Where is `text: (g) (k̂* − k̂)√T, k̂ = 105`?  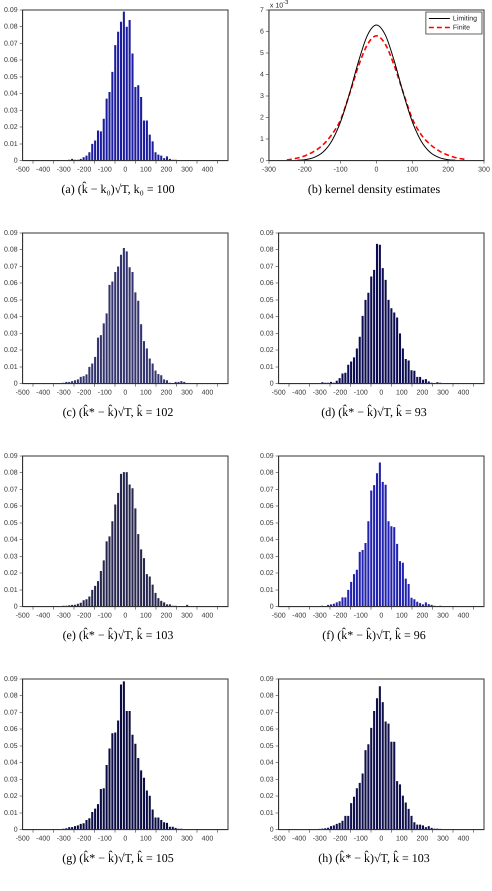 text: (g) (k̂* − k̂)√T, k̂ = 105 is located at coordinates (118, 858).